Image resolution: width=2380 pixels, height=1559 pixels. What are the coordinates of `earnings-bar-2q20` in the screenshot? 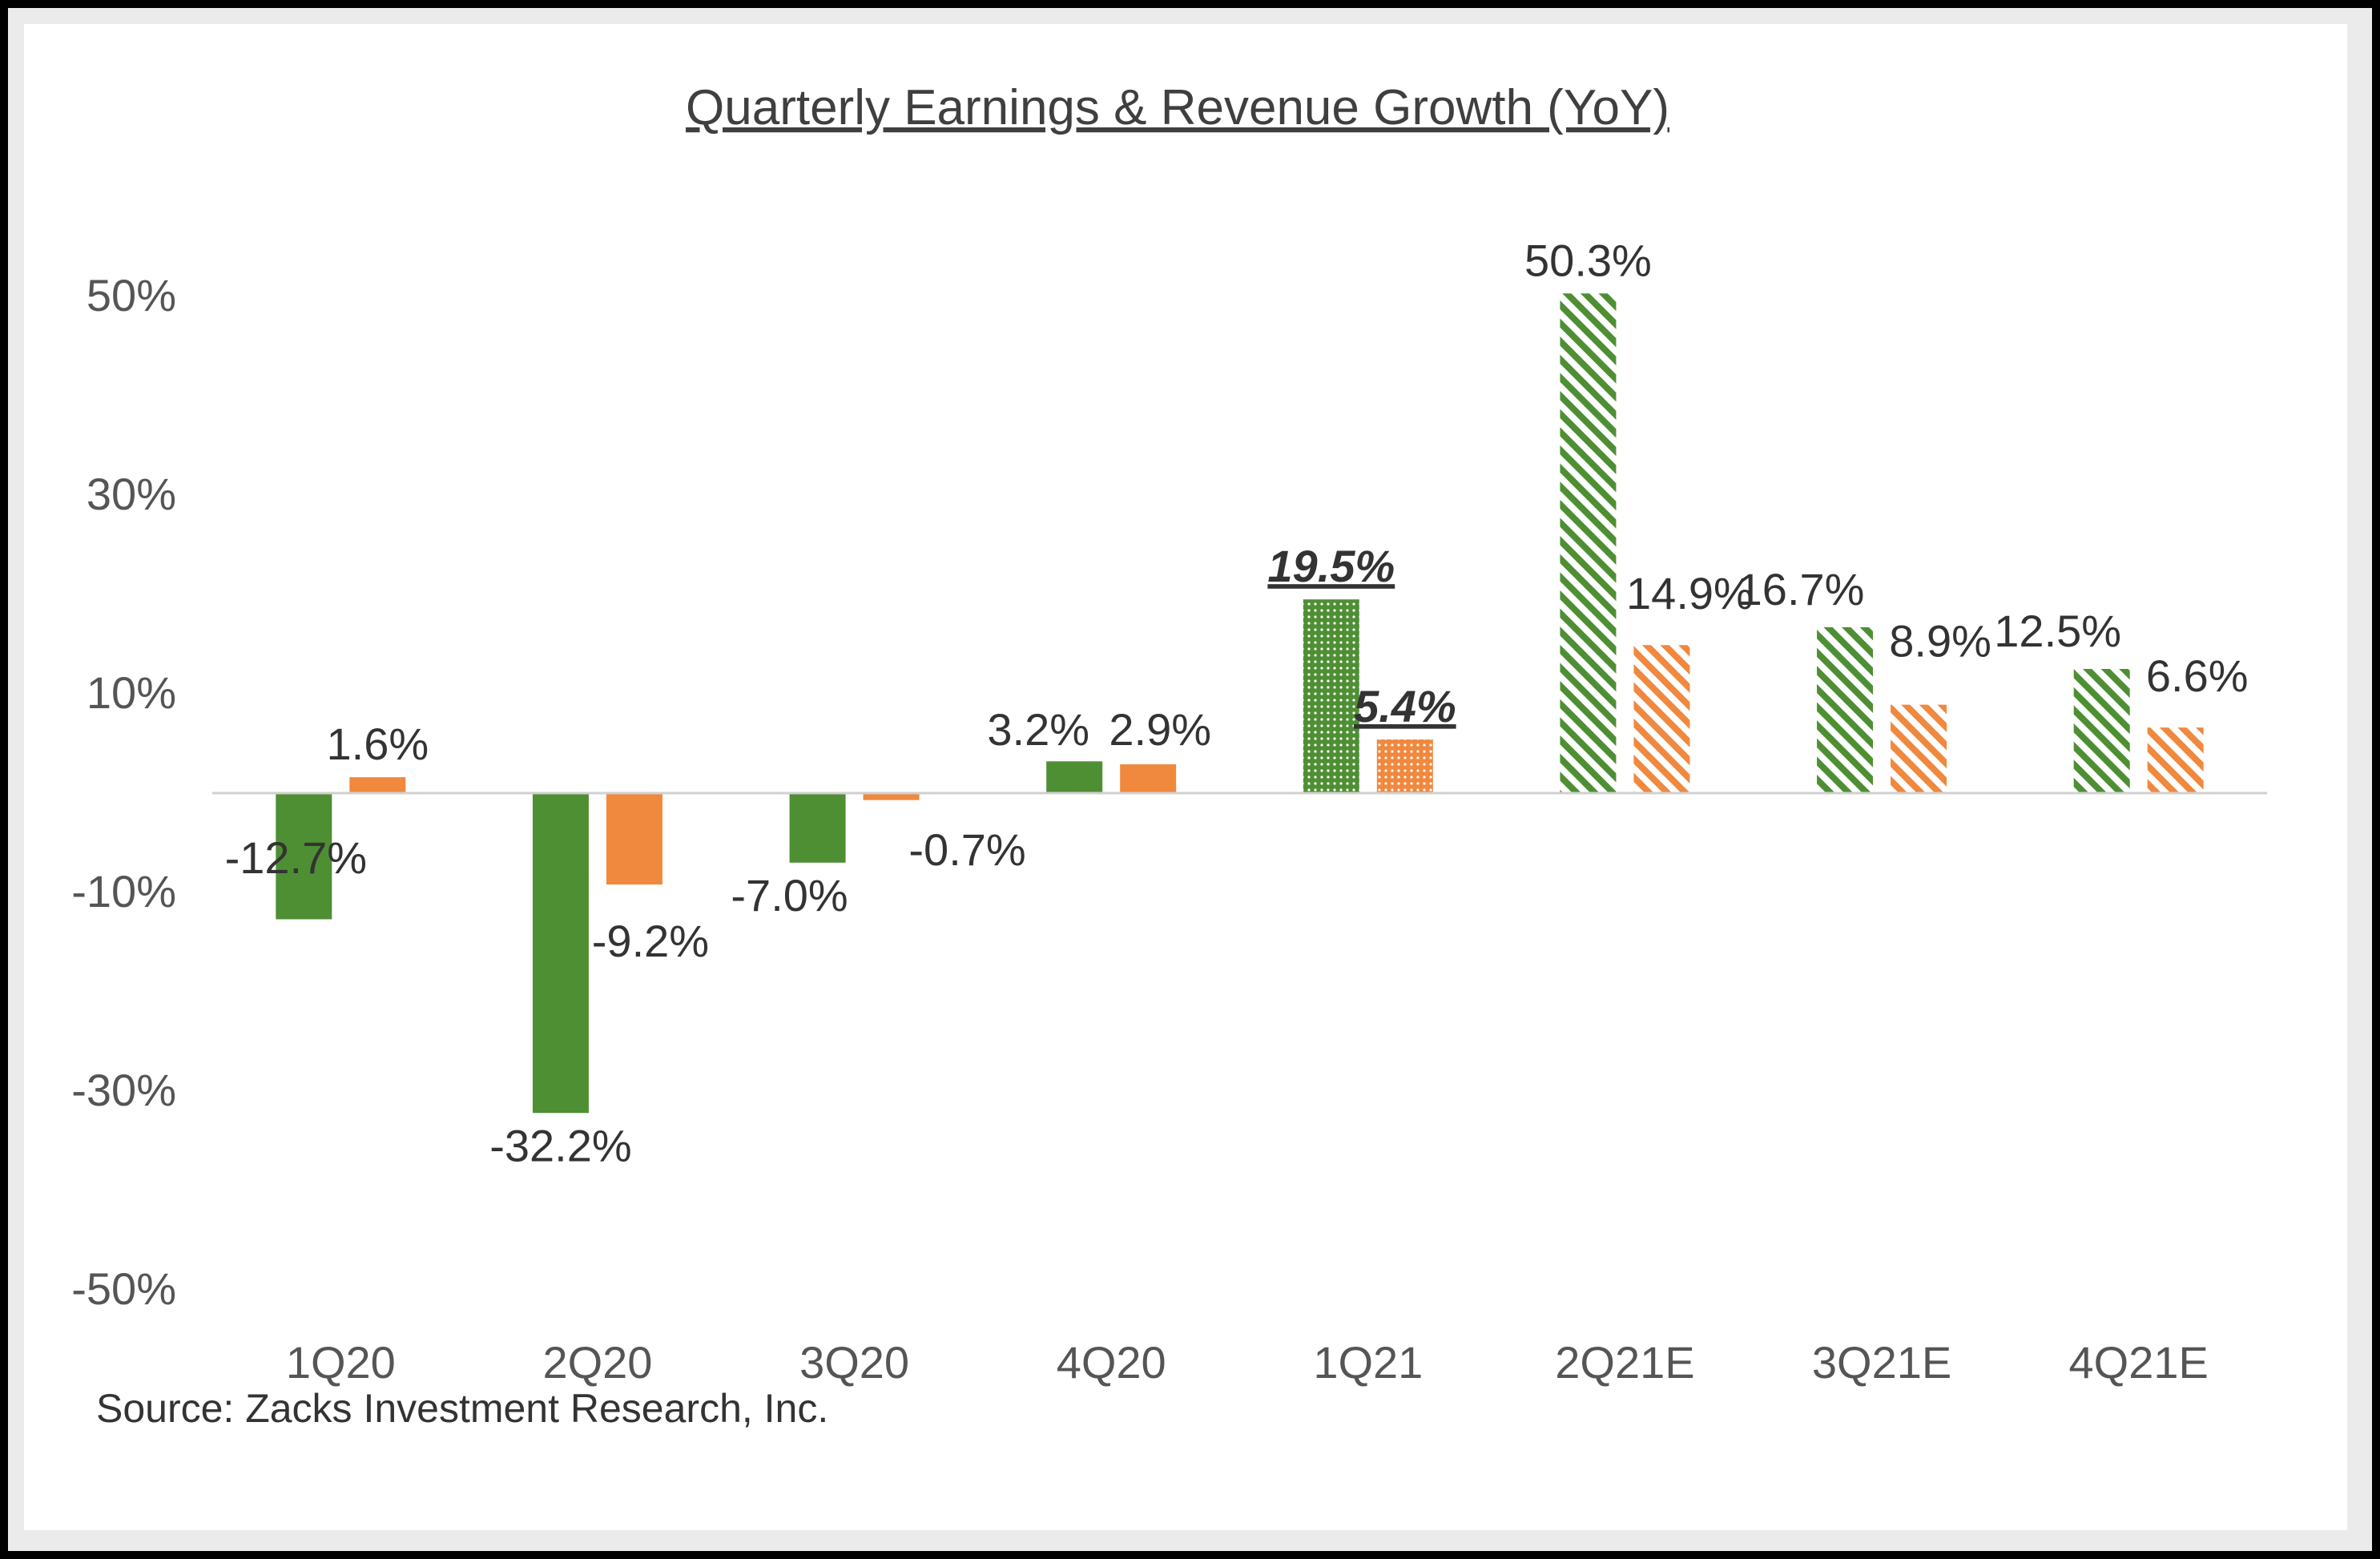 It's located at (560, 953).